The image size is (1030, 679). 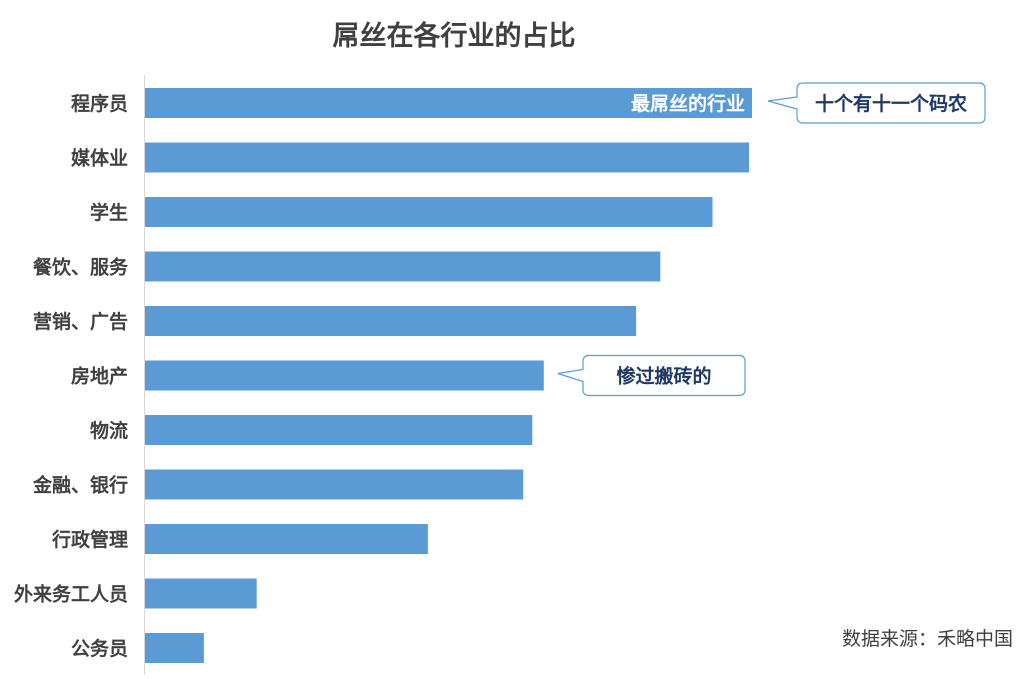 I want to click on category-label-2: 学生, so click(x=109, y=212).